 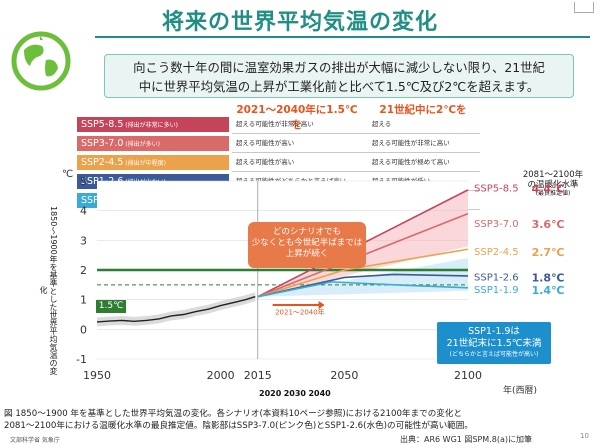 What do you see at coordinates (97, 375) in the screenshot?
I see `x-tick-label: 1950` at bounding box center [97, 375].